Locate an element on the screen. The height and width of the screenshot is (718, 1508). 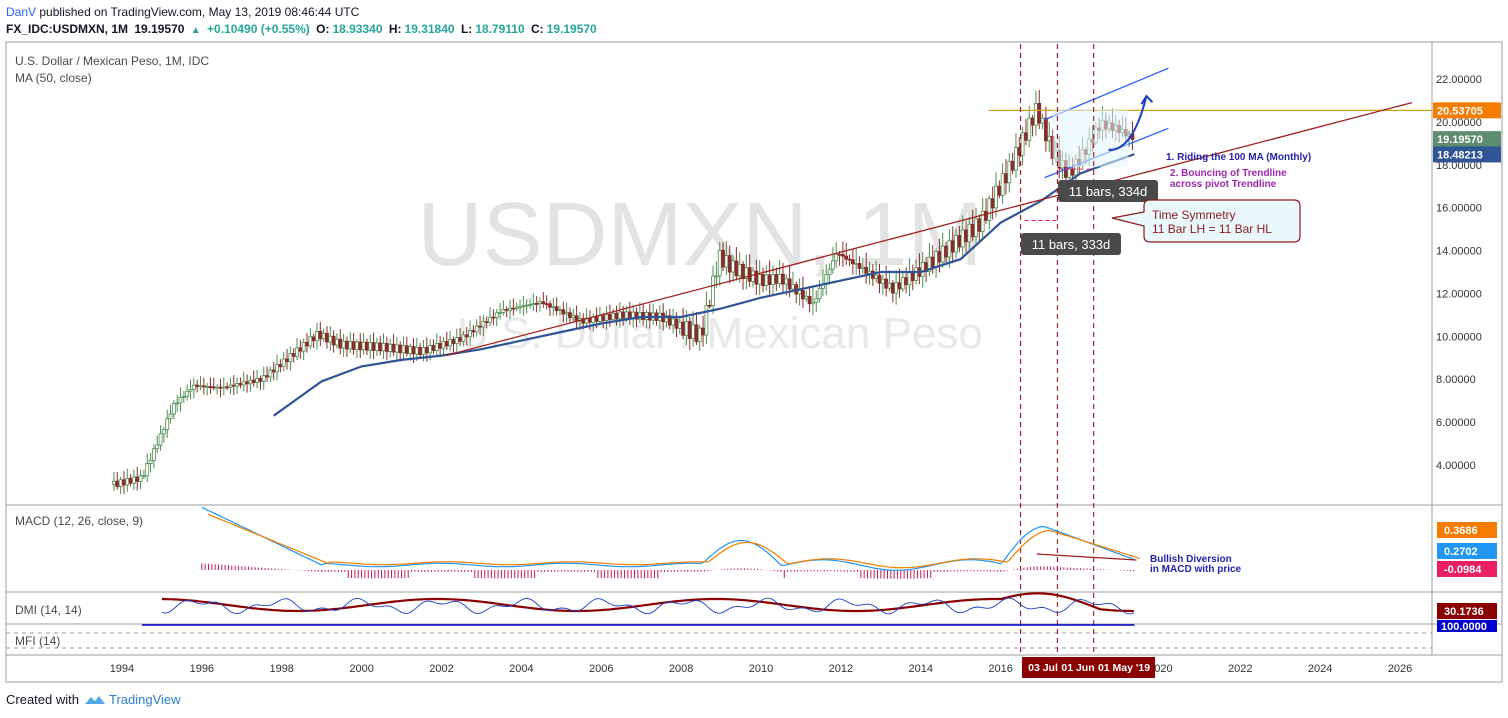
note-bouncing-line2: across pivot Trendline is located at coordinates (1223, 184).